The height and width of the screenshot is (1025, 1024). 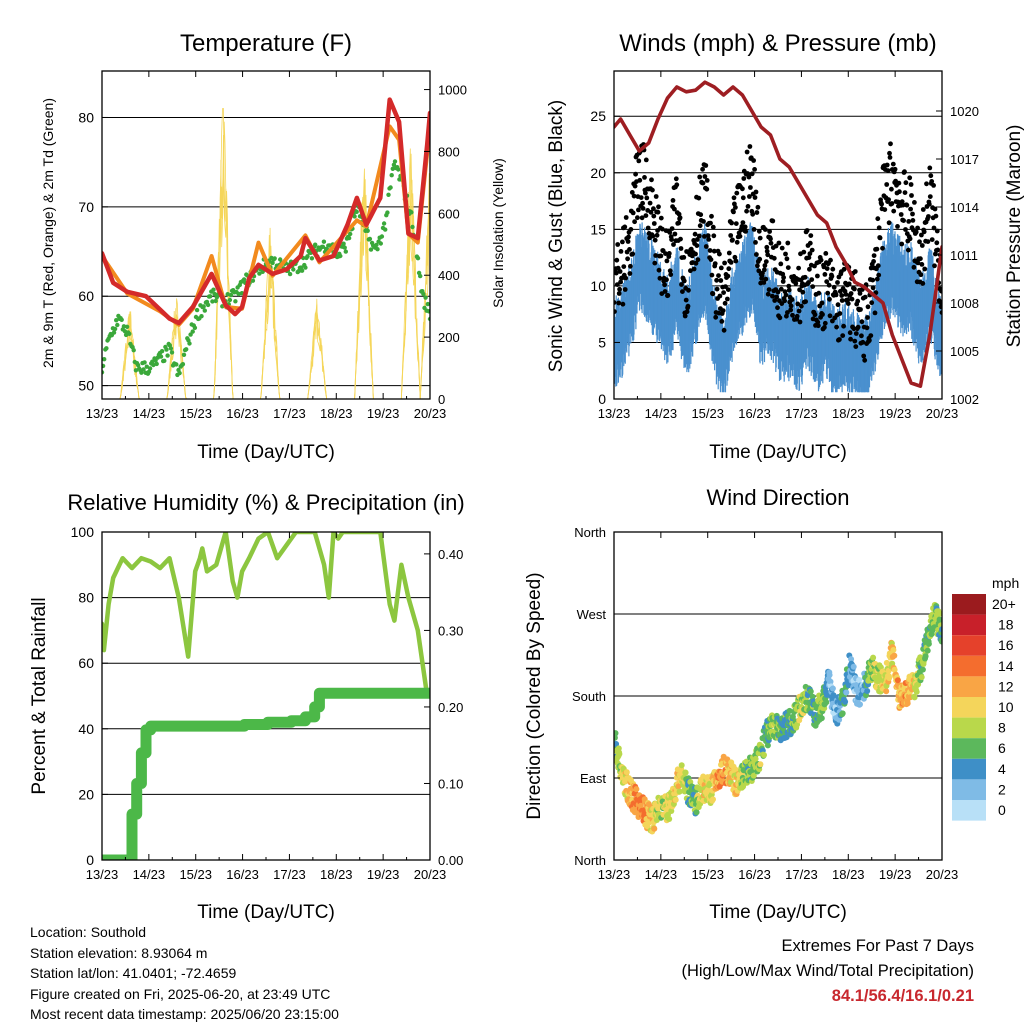 I want to click on x-tick-label: 20/23, so click(x=942, y=874).